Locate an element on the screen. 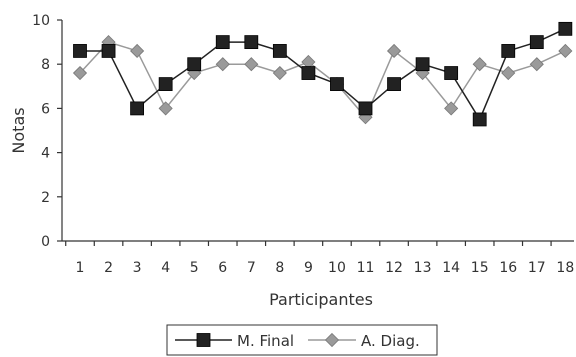  y-tick-label: 10 is located at coordinates (41, 21).